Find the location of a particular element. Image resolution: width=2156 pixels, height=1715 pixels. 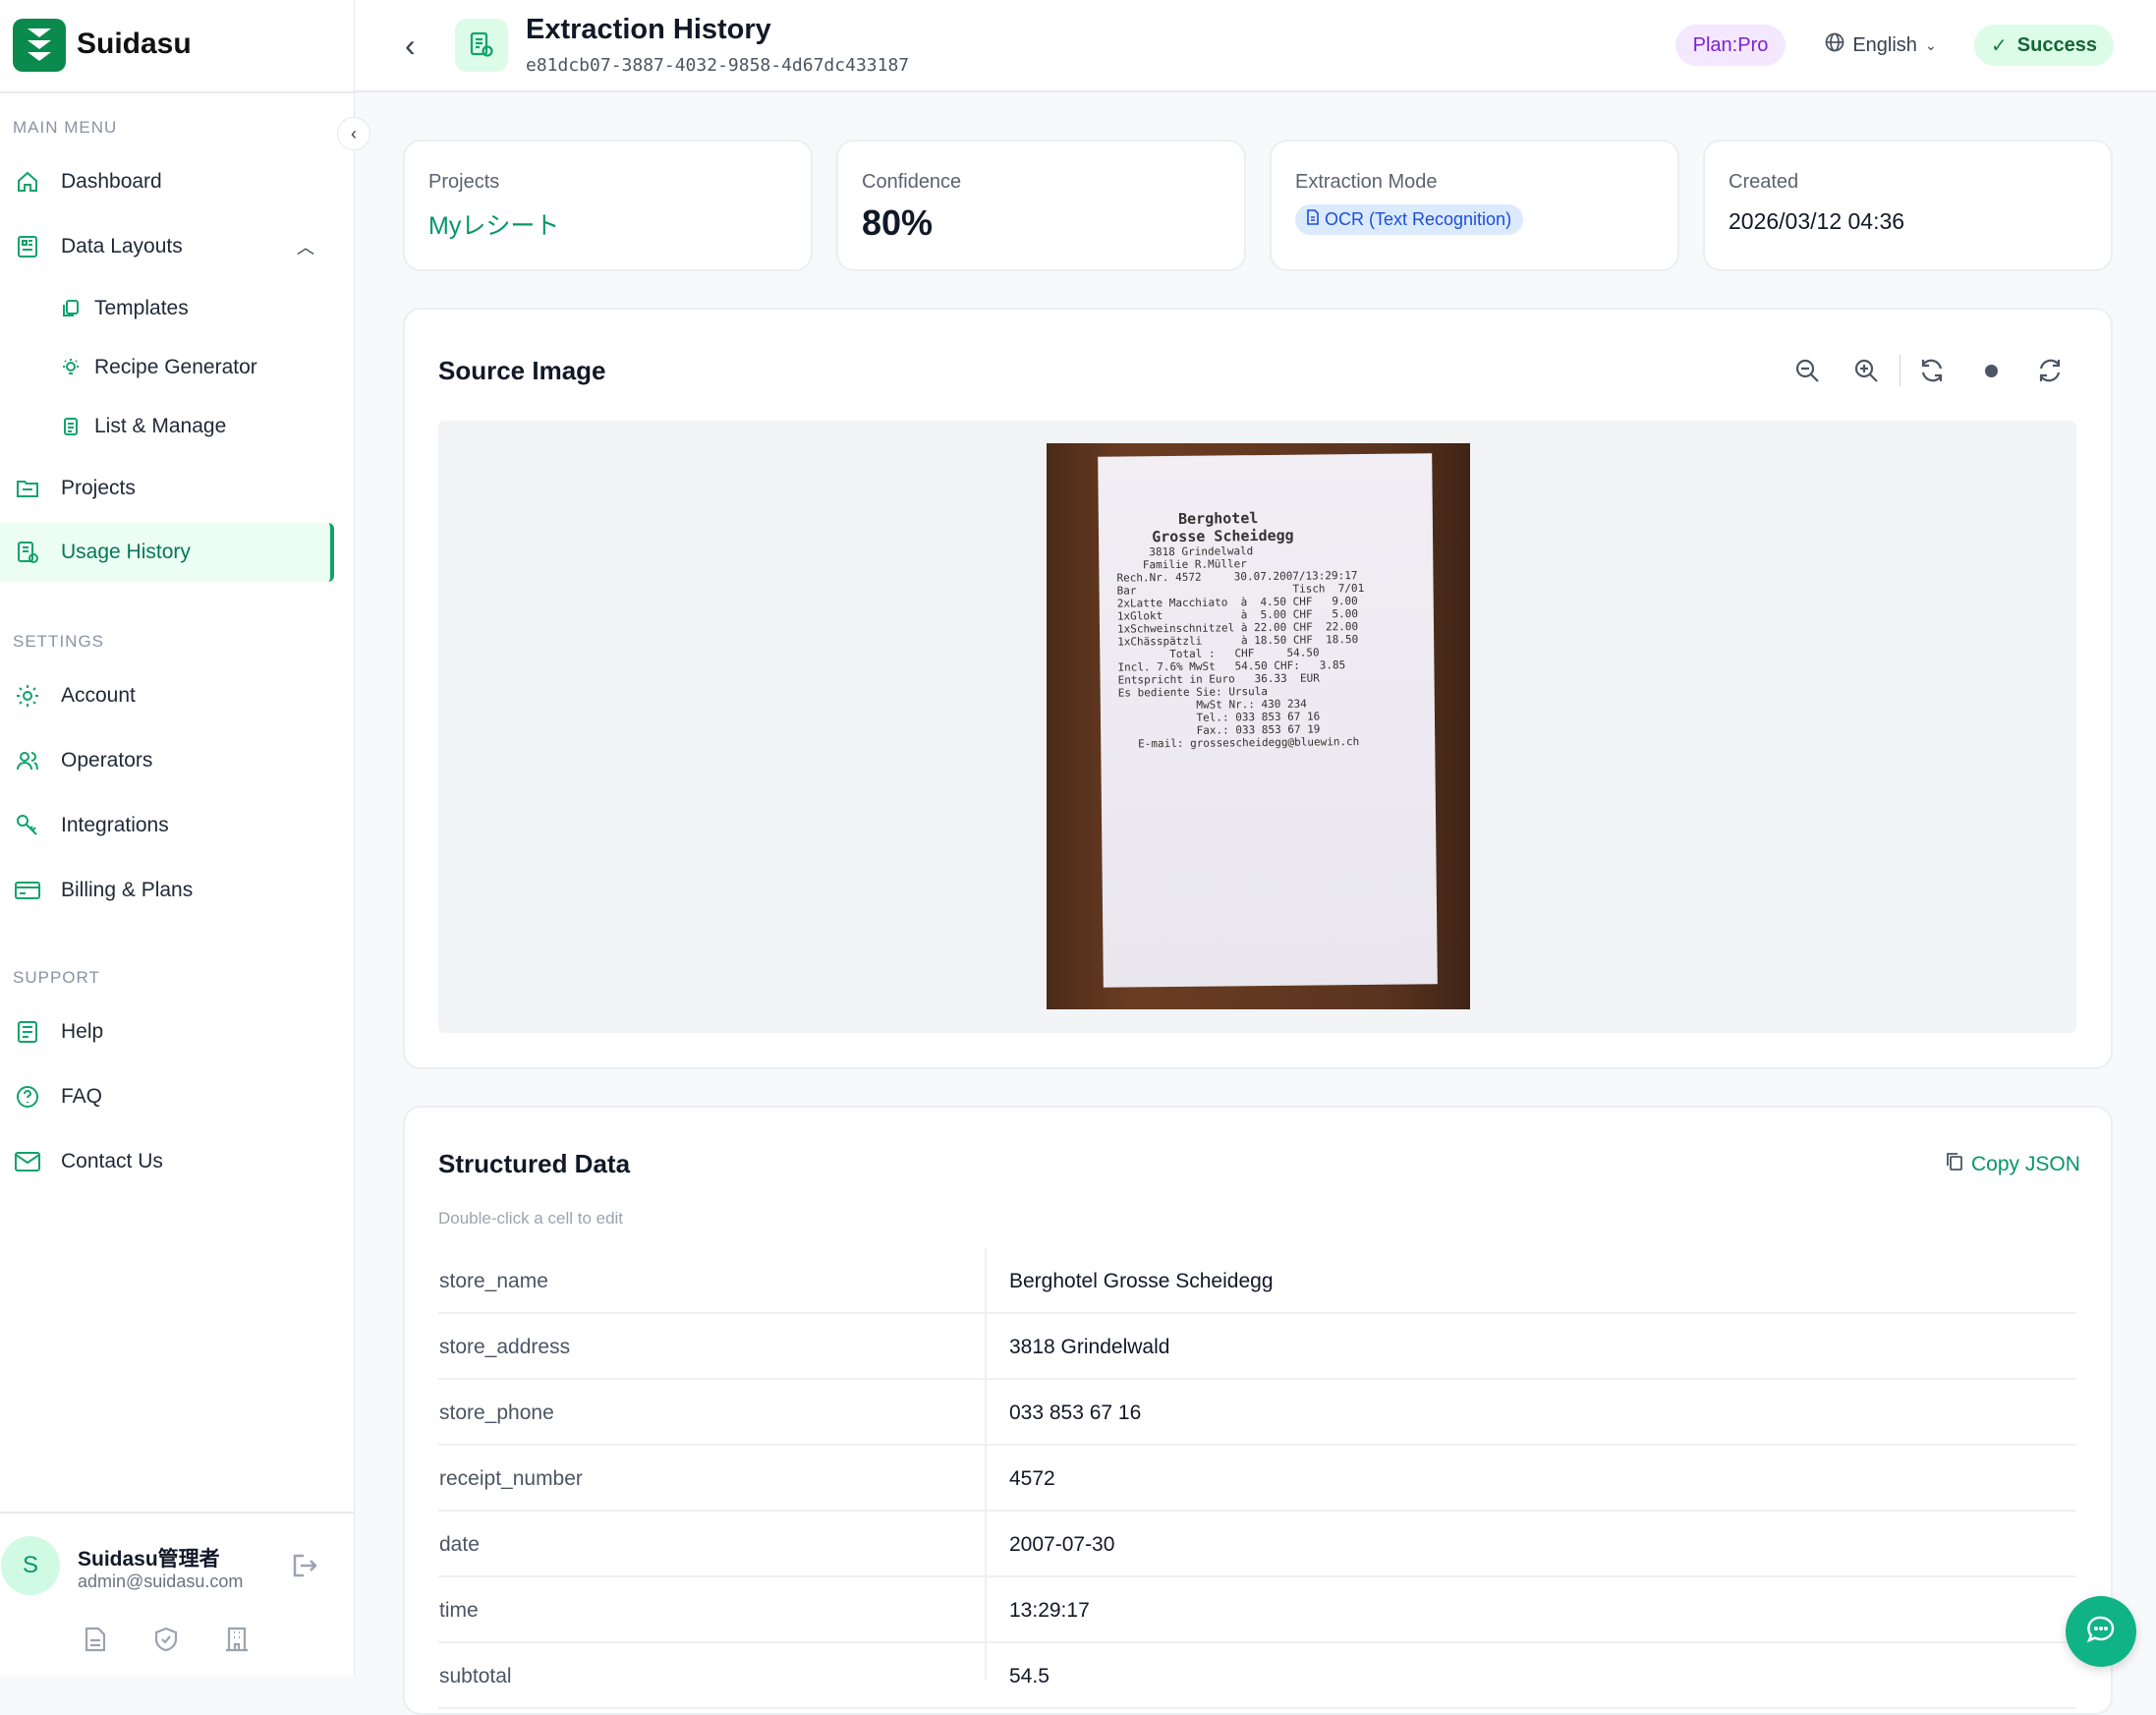

card-label: Created is located at coordinates (1764, 182).